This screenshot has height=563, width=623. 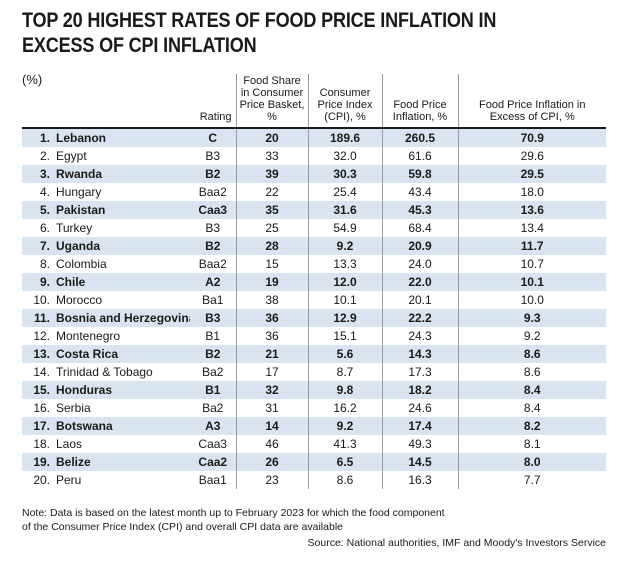 I want to click on cell-food-inflation: 20.1, so click(x=419, y=300).